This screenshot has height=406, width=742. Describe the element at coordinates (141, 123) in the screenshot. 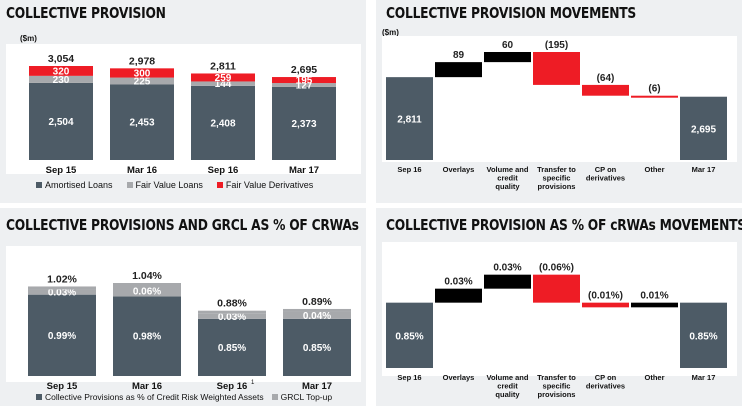

I see `data-label: 2,453` at that location.